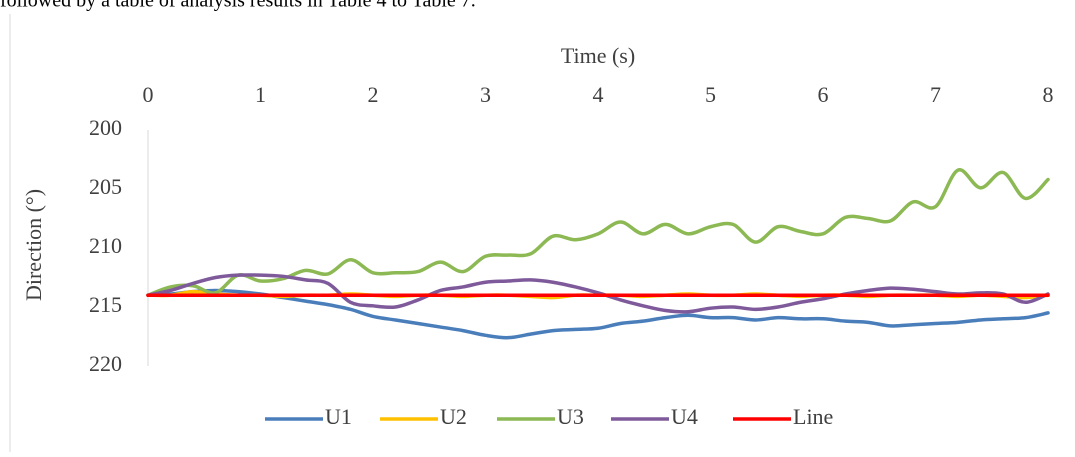 The height and width of the screenshot is (457, 1075). I want to click on y-tick-label: 200, so click(105, 127).